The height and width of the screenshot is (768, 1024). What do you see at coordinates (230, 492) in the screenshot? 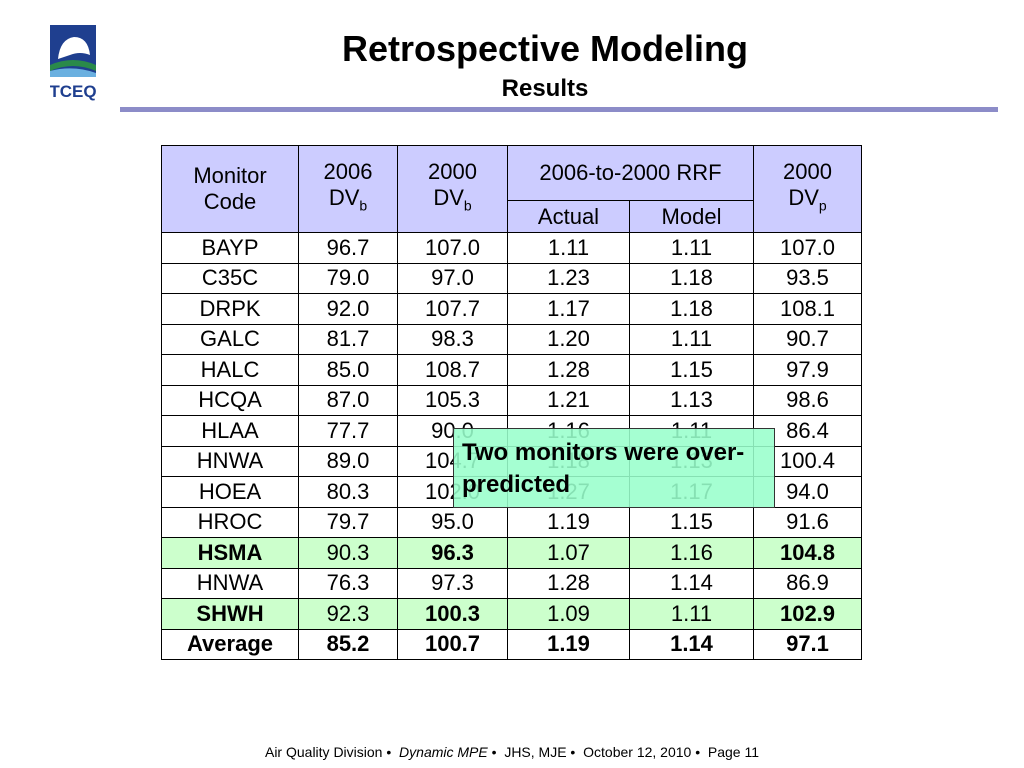
I see `table-cell: HOEA` at bounding box center [230, 492].